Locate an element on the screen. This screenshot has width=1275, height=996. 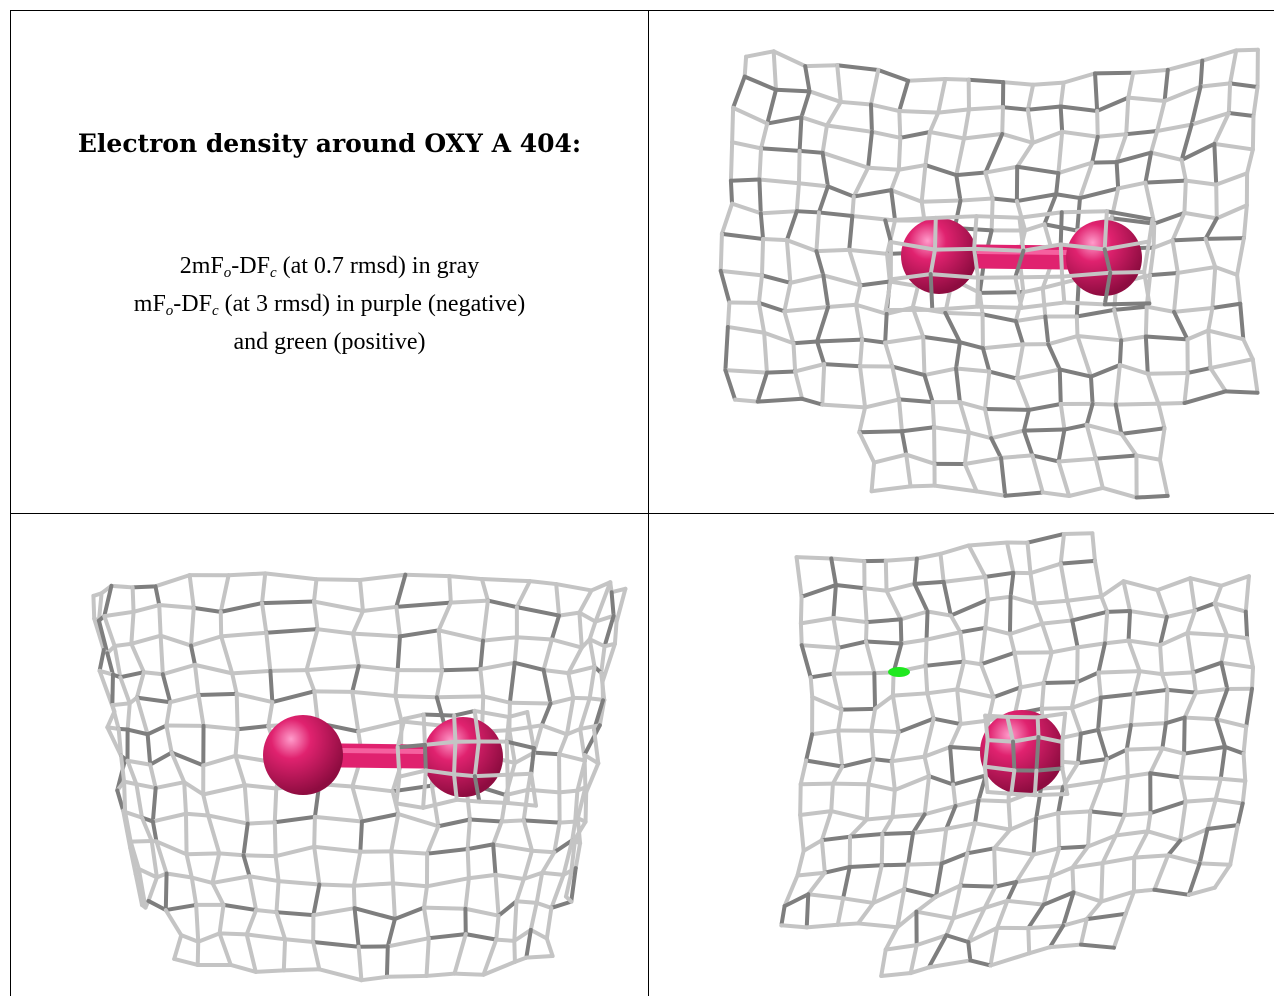
figure-title: Electron density around OXY A 404: is located at coordinates (329, 143).